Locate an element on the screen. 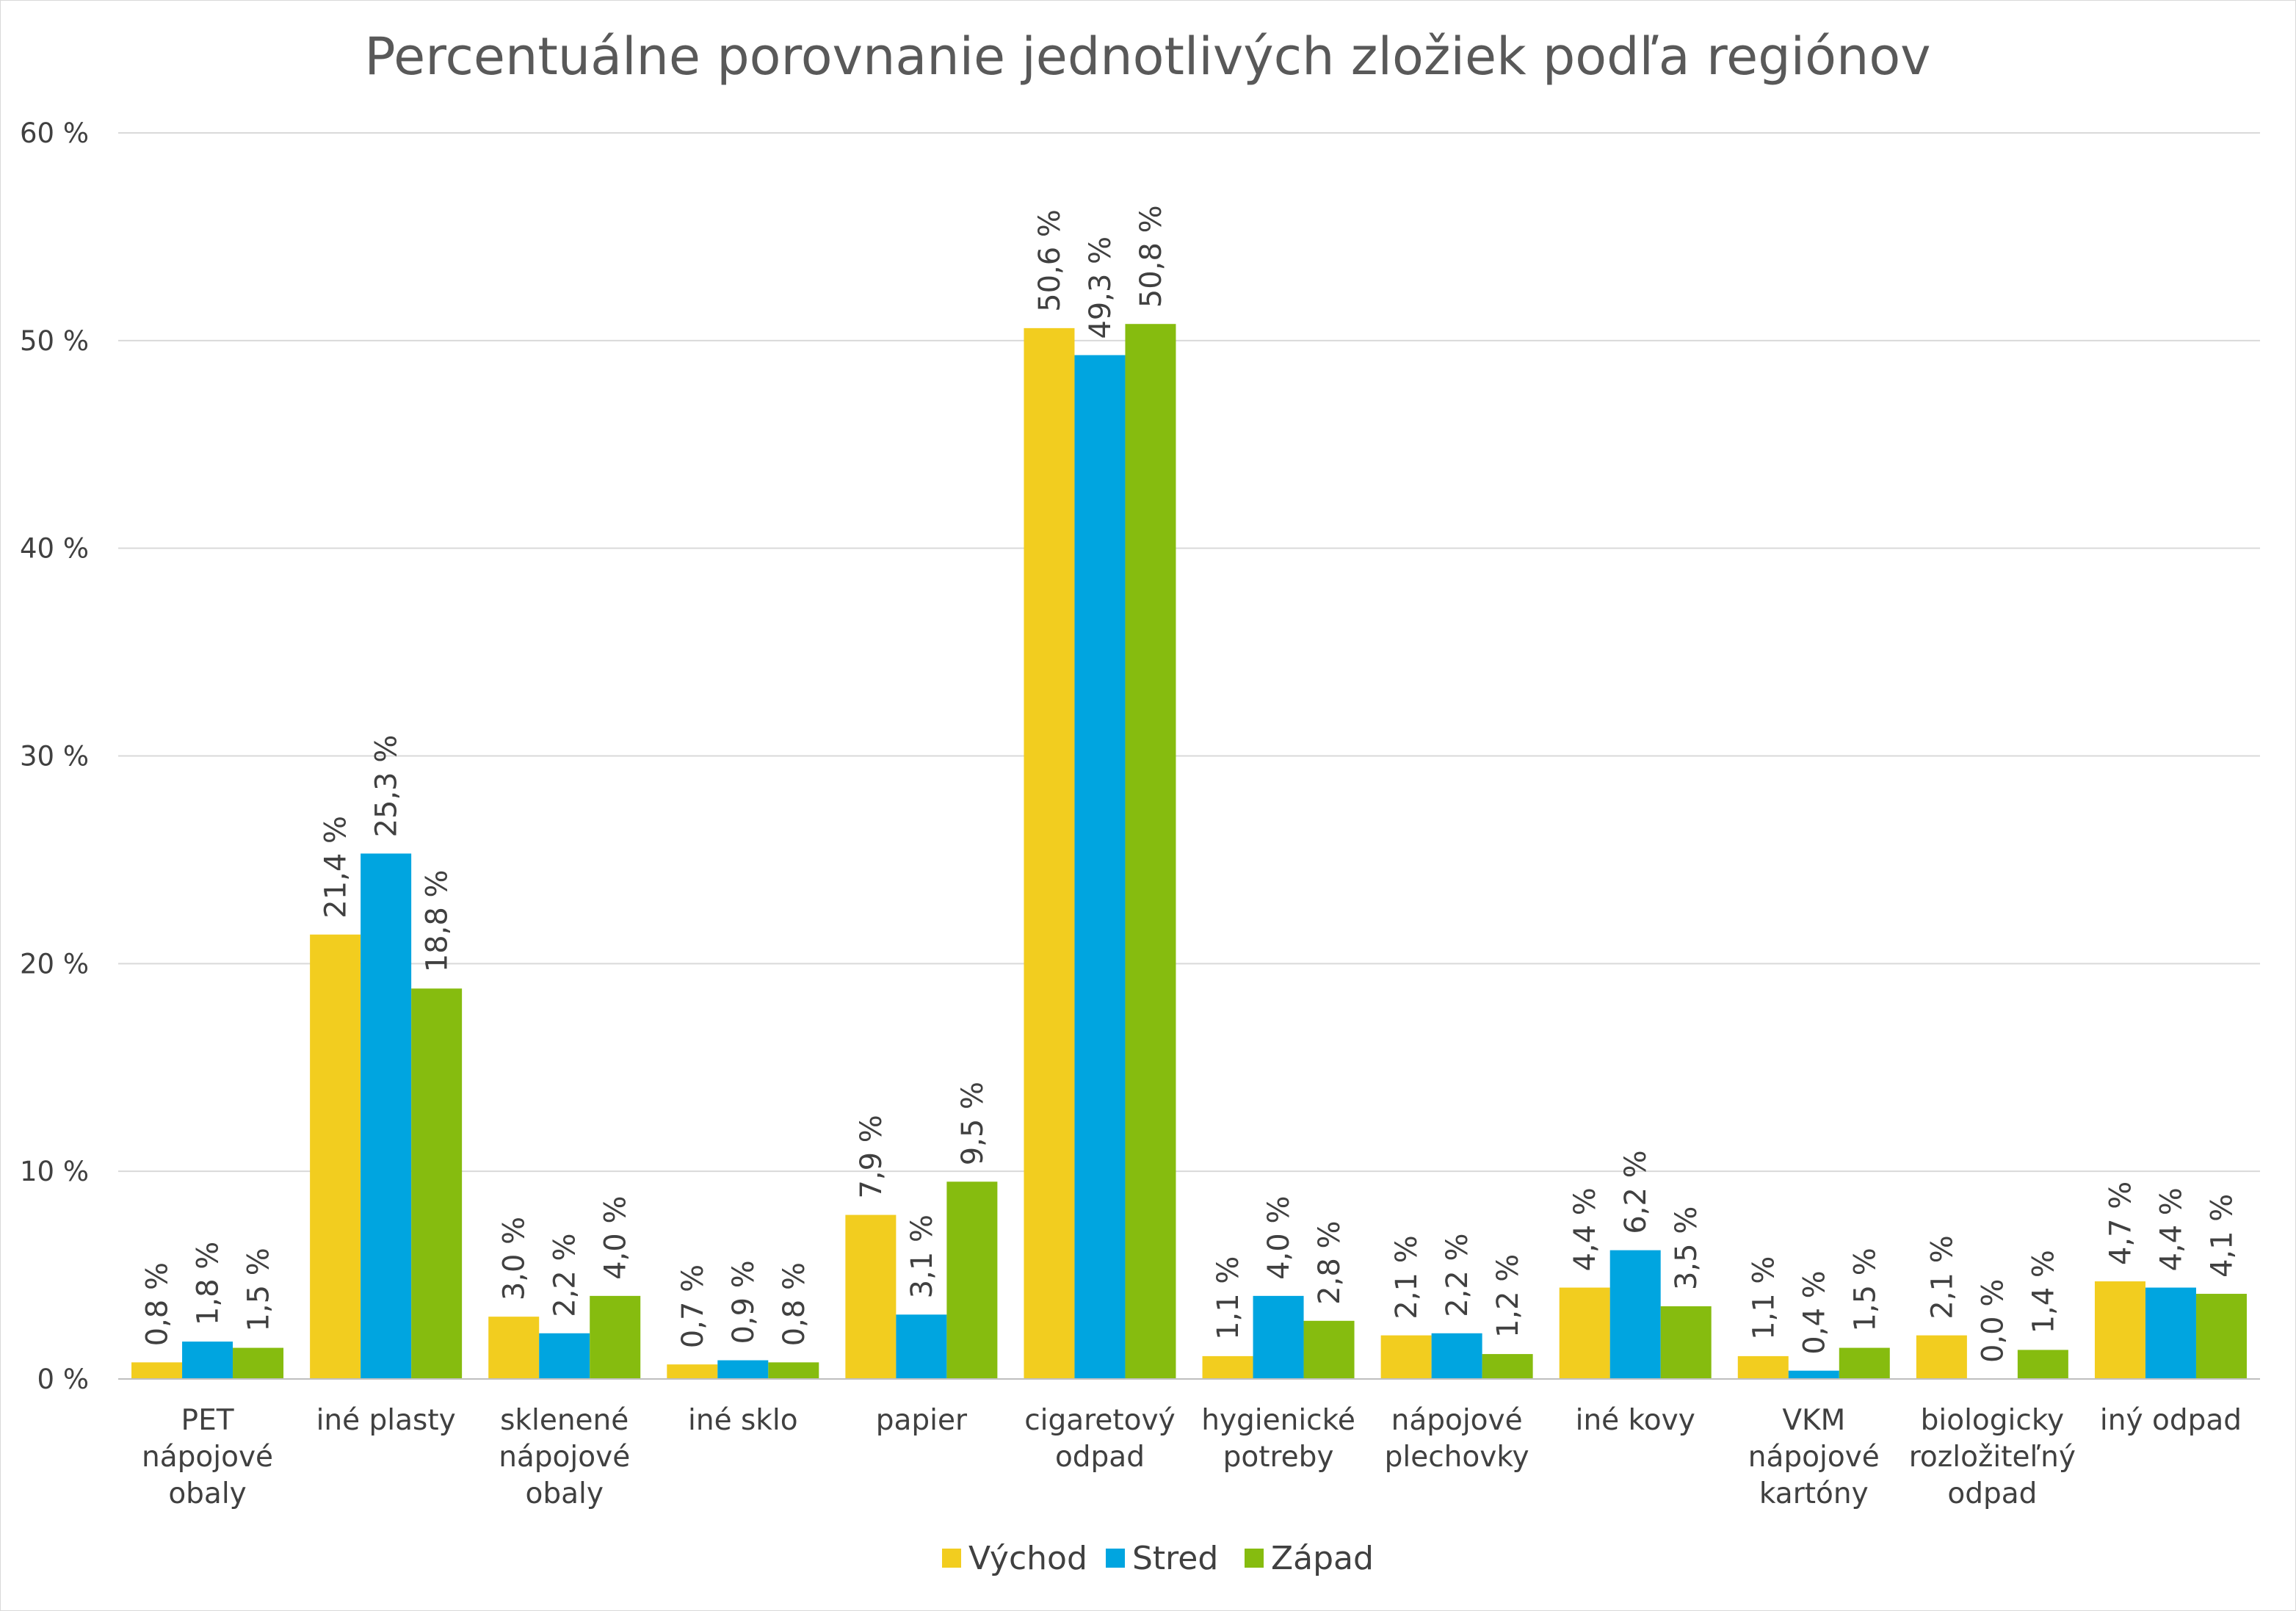 Image resolution: width=2296 pixels, height=1611 pixels. x-tick-label: biologicky rozložiteľný odpad is located at coordinates (1992, 1457).